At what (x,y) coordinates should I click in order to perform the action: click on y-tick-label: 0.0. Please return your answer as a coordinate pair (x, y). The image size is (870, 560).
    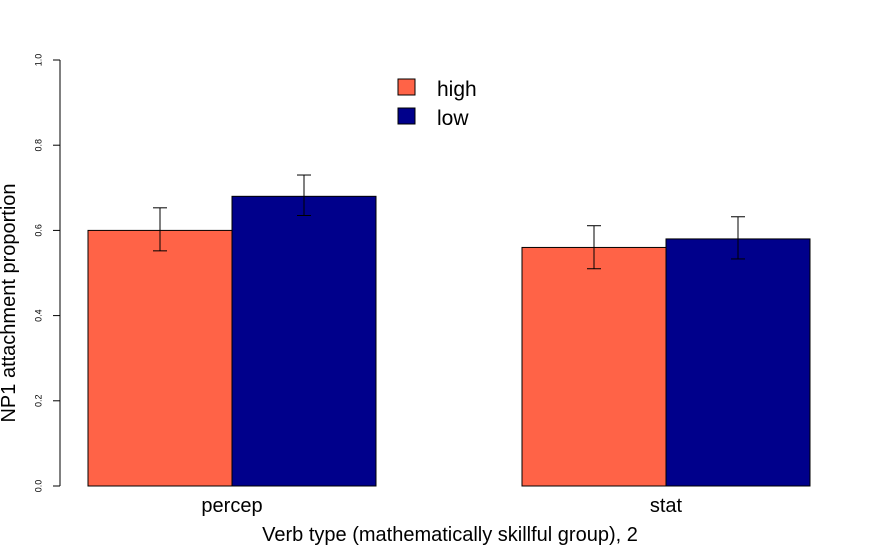
    Looking at the image, I should click on (38, 486).